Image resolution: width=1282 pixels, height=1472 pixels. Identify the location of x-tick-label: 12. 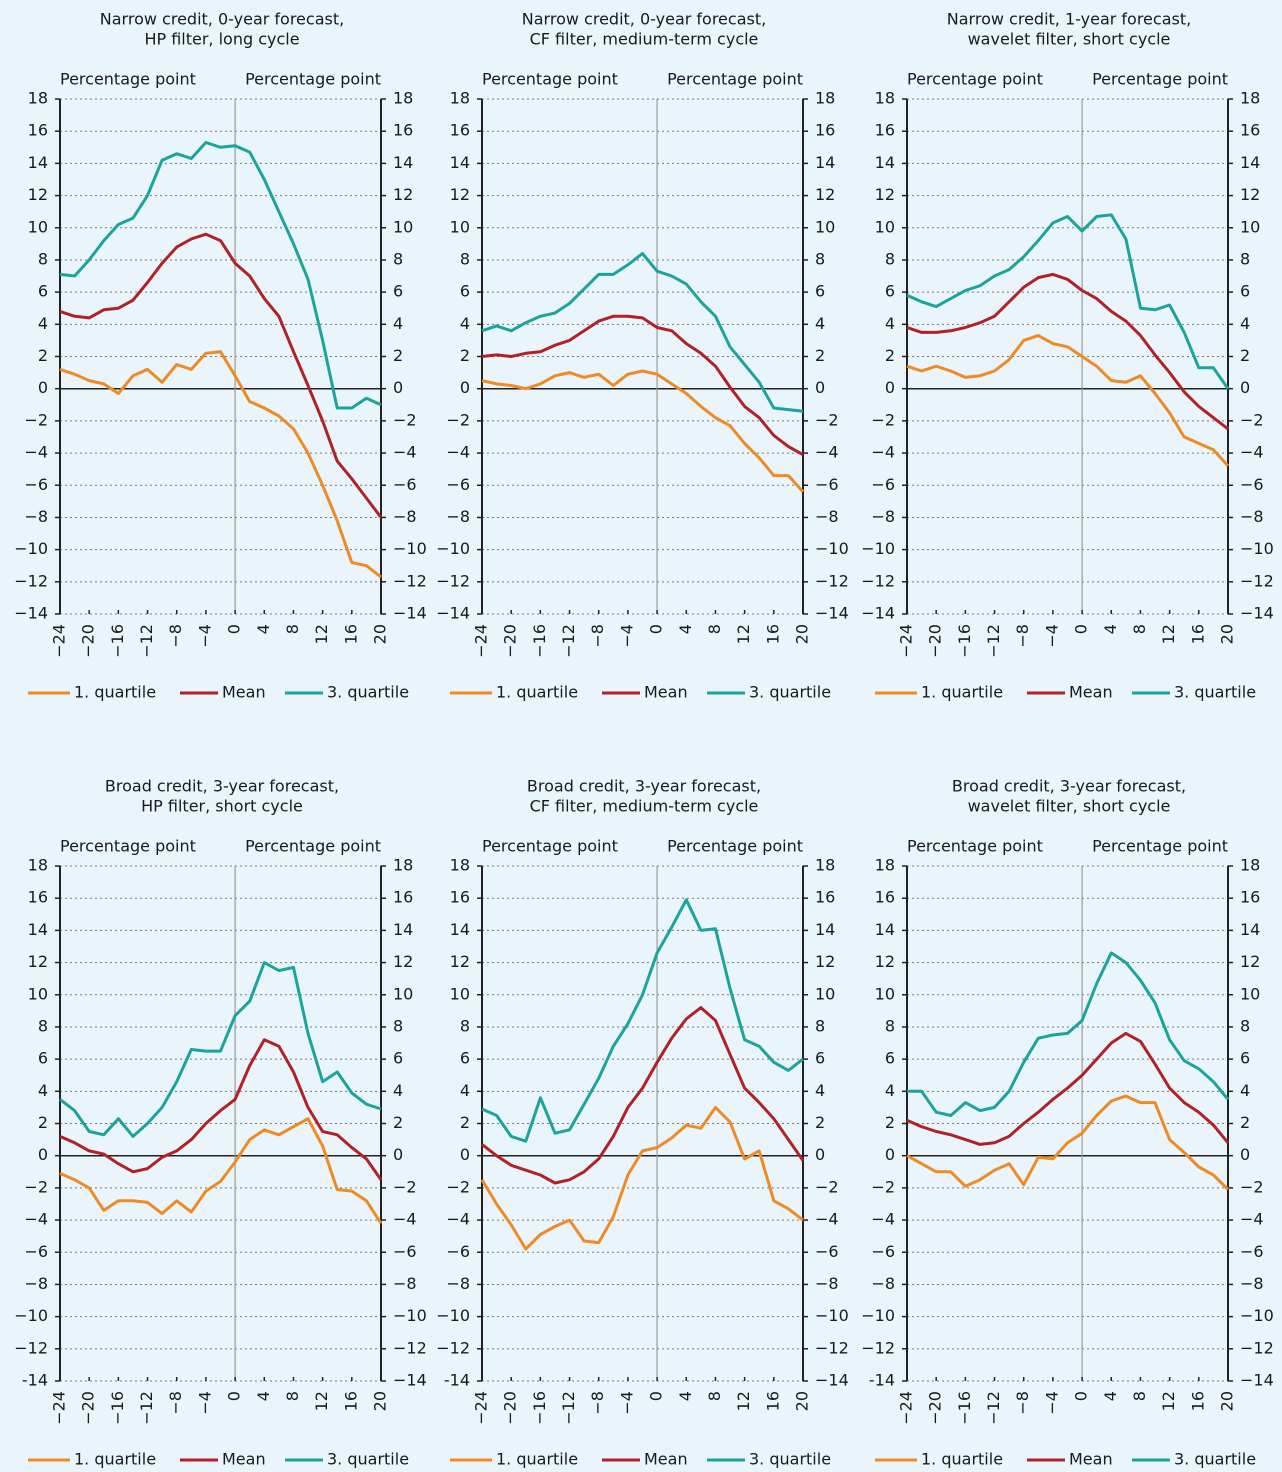
(1168, 1401).